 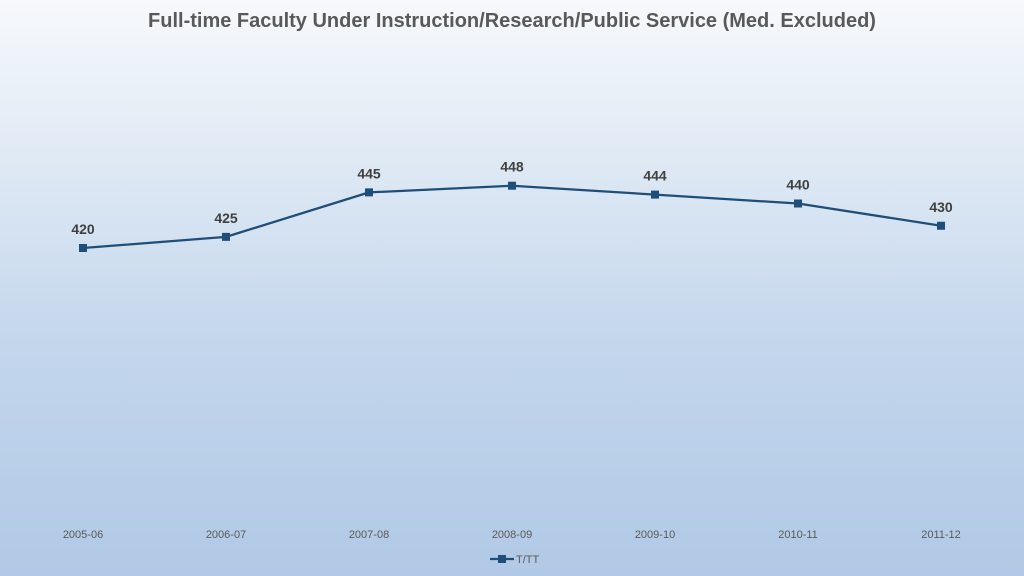 I want to click on data-label-layer: 420 425 445 448 444 440 430, so click(x=512, y=198).